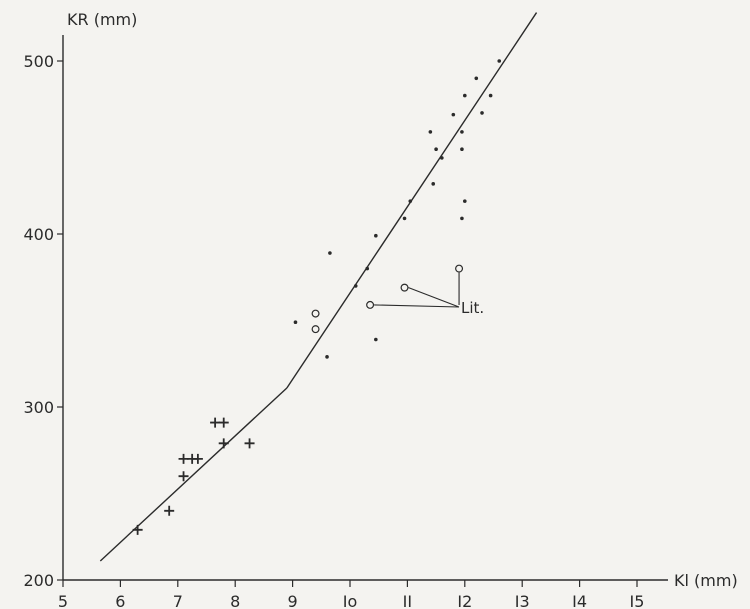 The height and width of the screenshot is (609, 750). What do you see at coordinates (38, 234) in the screenshot?
I see `y-tick-label: 400` at bounding box center [38, 234].